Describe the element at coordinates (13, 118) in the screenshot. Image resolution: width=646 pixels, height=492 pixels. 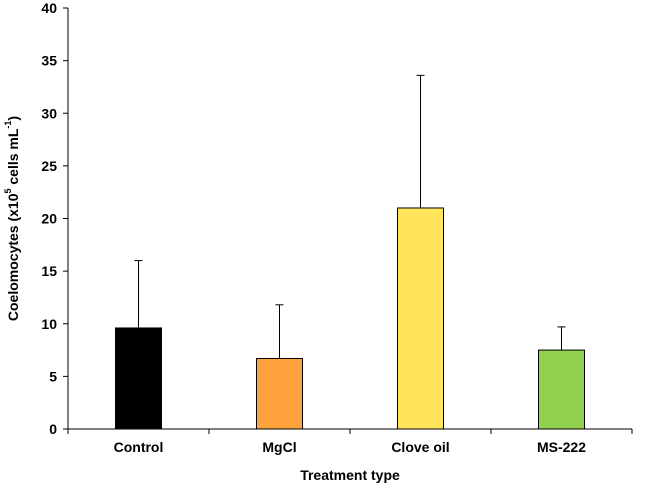
I see `y-axis-title-end: )` at that location.